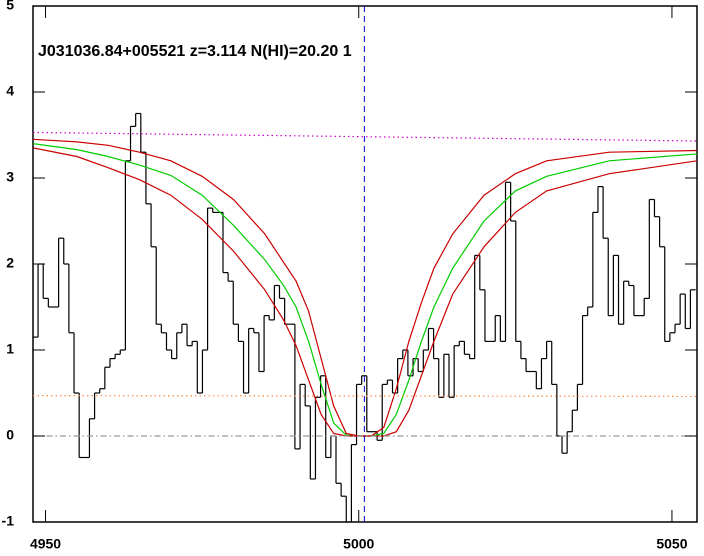 This screenshot has width=704, height=556. What do you see at coordinates (10, 263) in the screenshot?
I see `y-tick-label: 2` at bounding box center [10, 263].